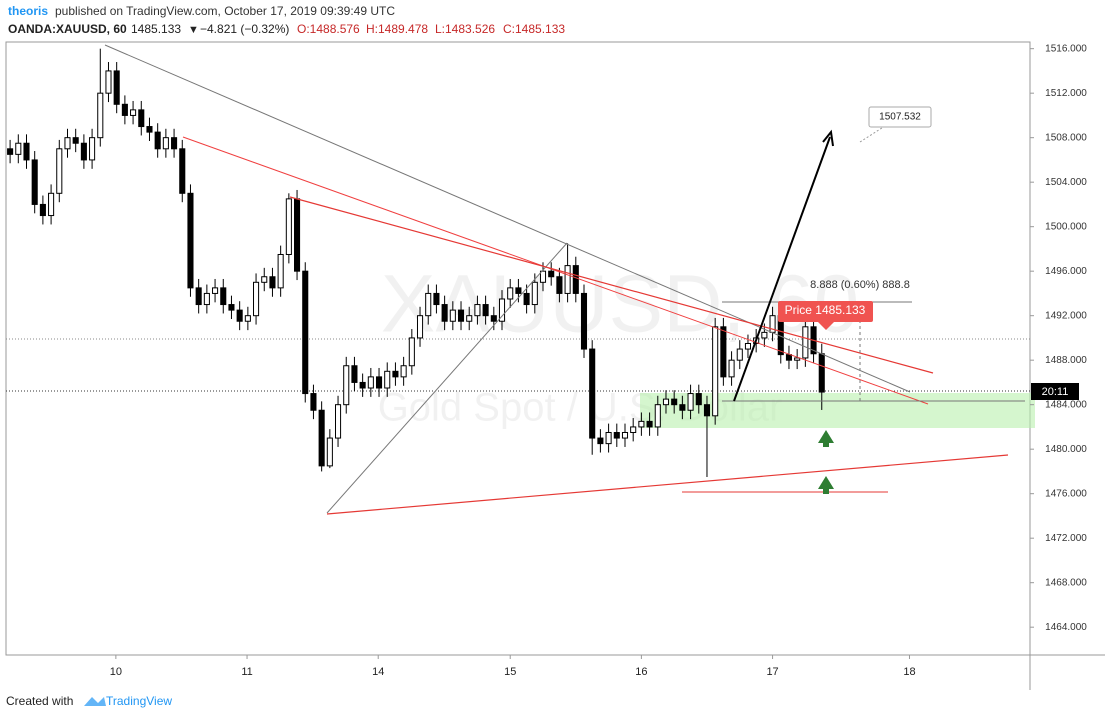 This screenshot has height=719, width=1105. What do you see at coordinates (139, 701) in the screenshot?
I see `footer-brand: TradingView` at bounding box center [139, 701].